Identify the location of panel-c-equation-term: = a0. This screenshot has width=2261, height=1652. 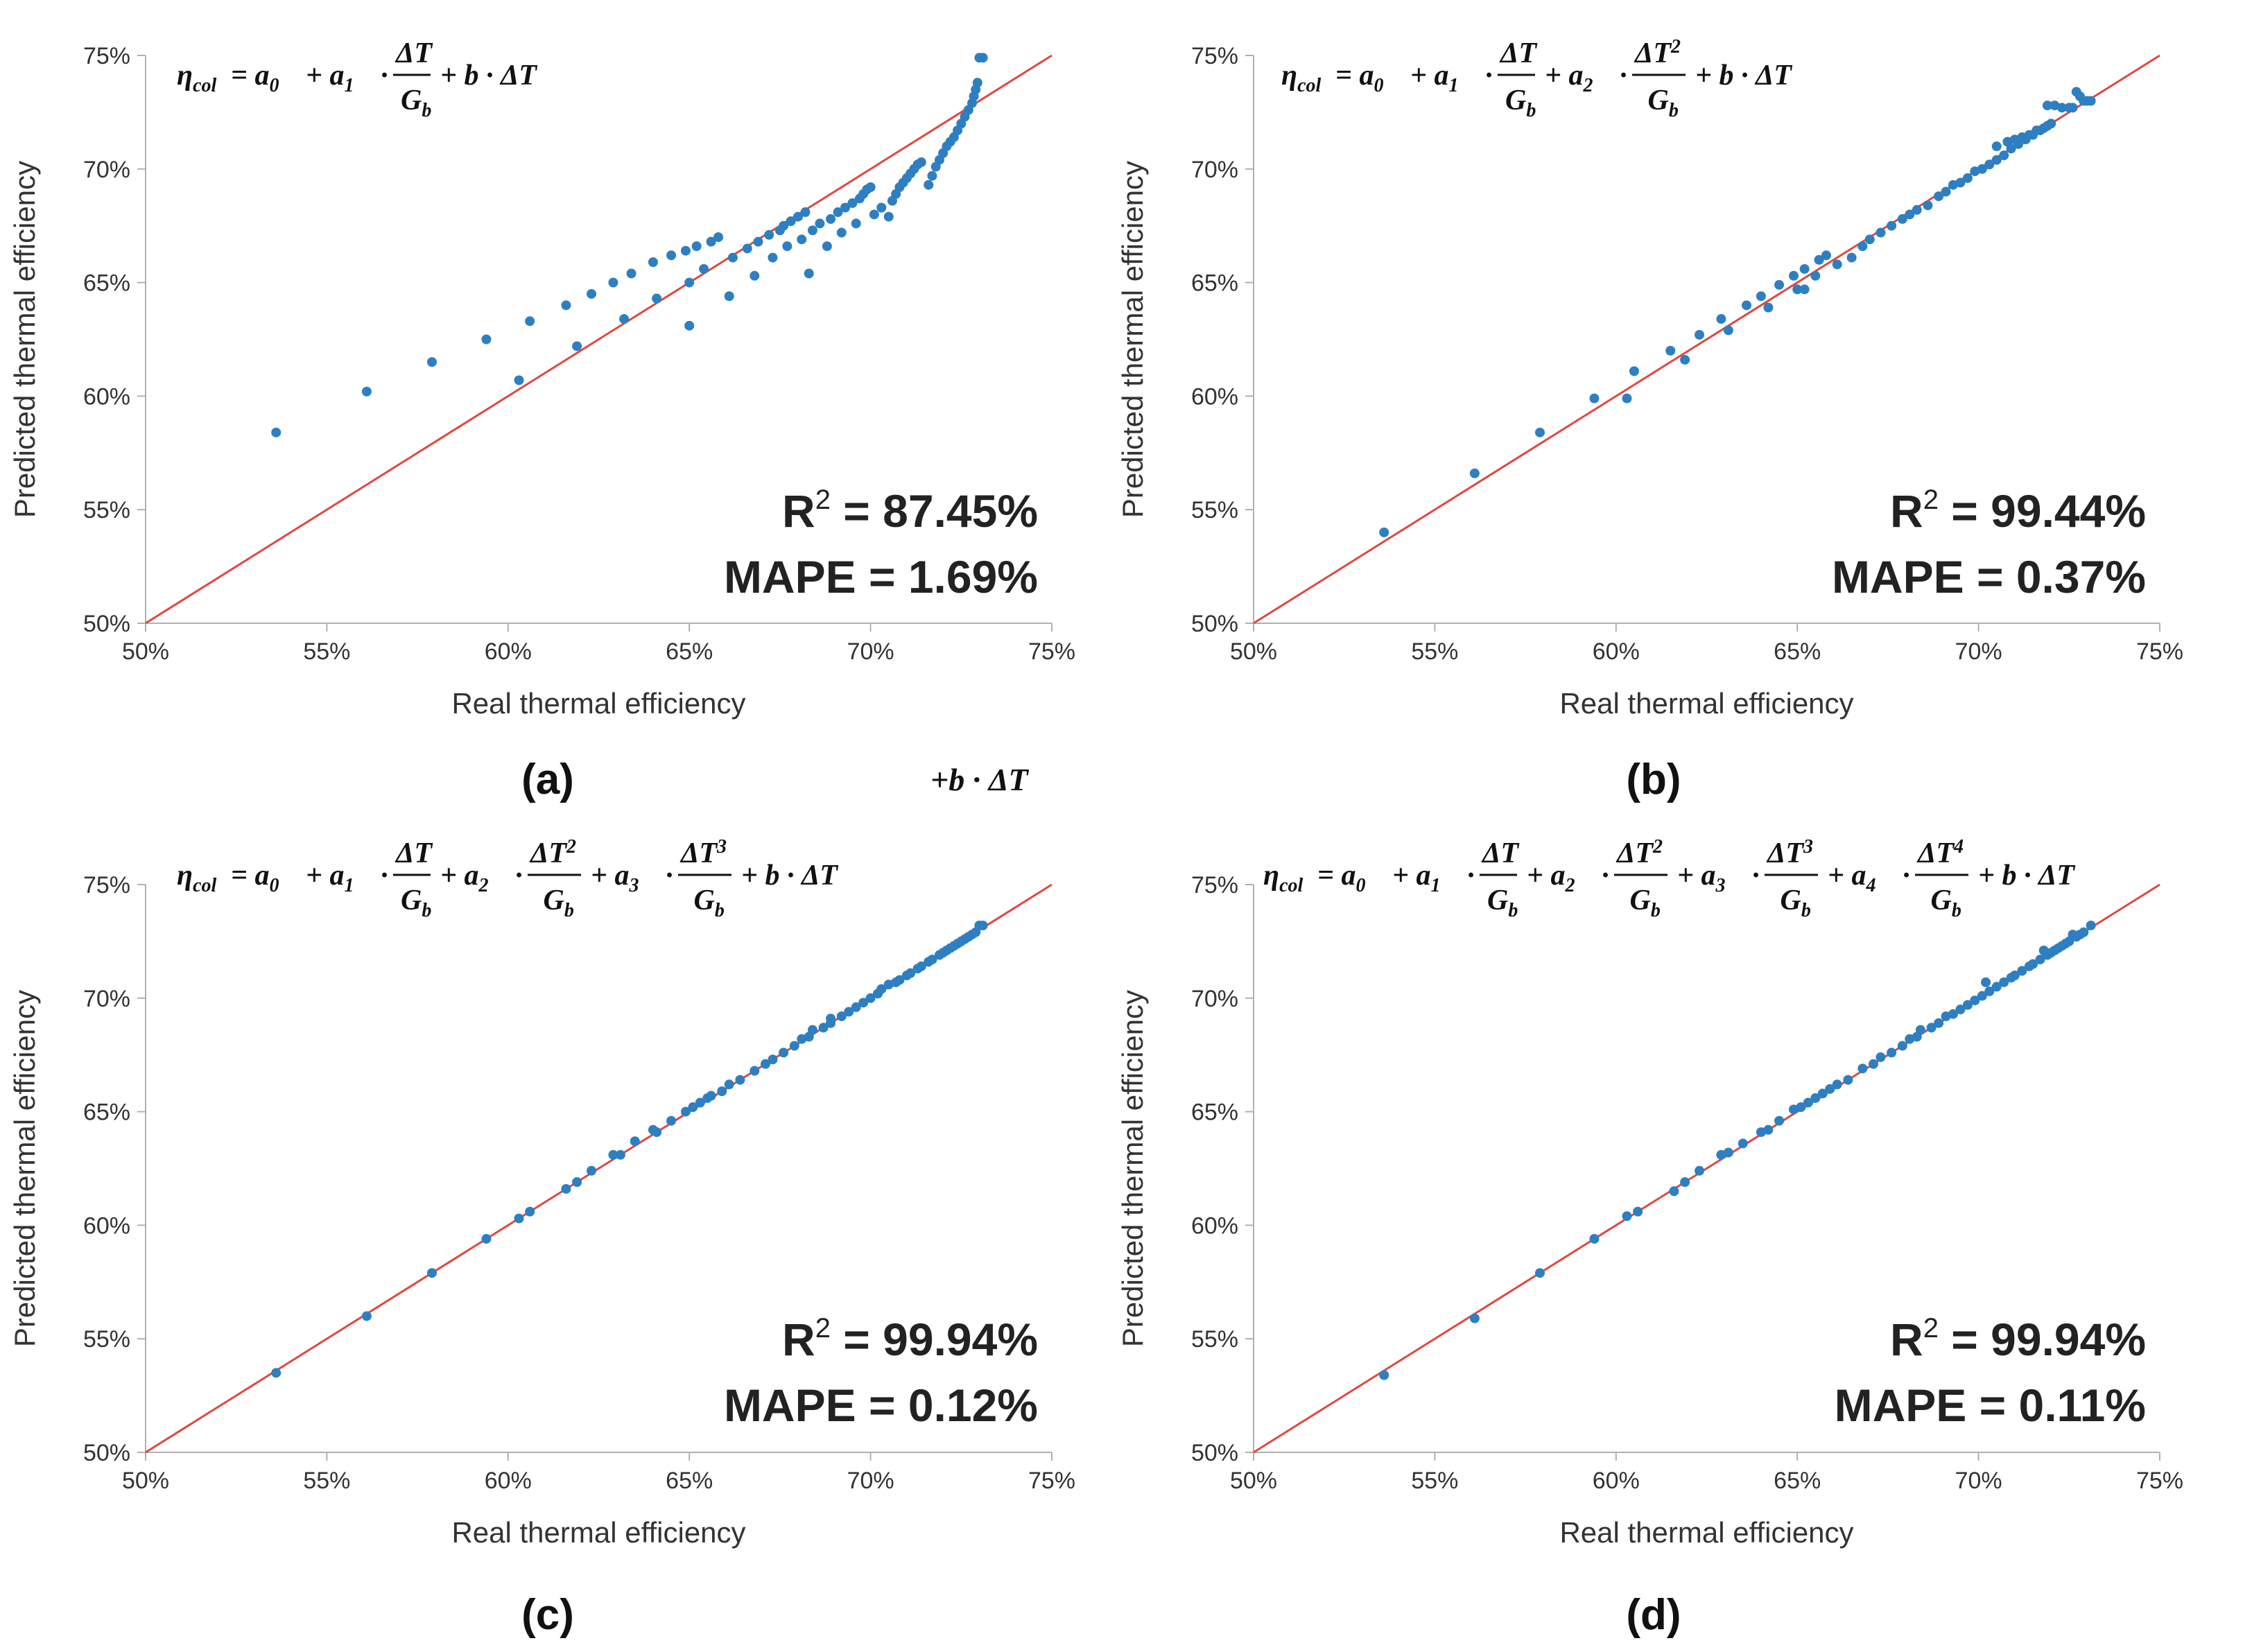
(255, 878).